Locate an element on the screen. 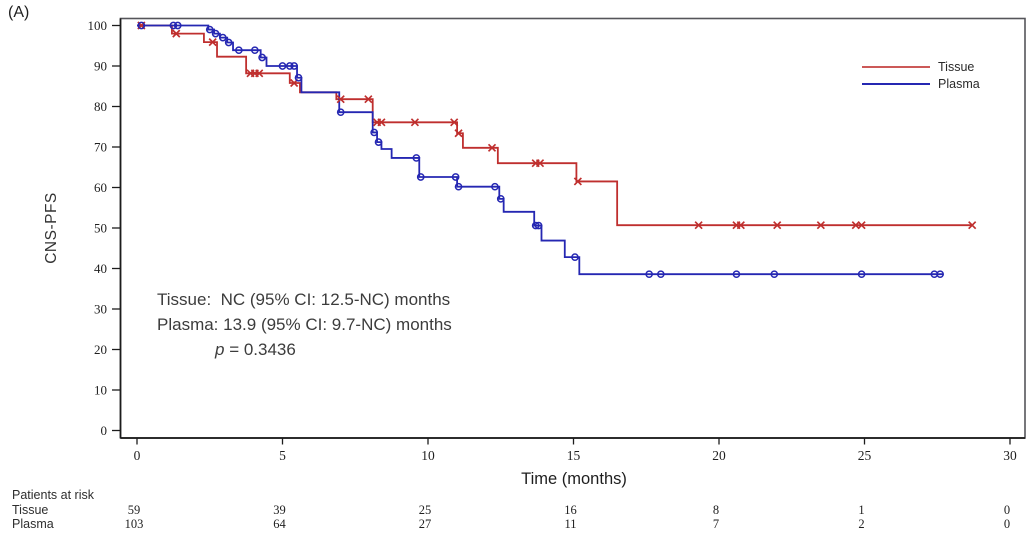  y-tick-label: 30 is located at coordinates (100, 309).